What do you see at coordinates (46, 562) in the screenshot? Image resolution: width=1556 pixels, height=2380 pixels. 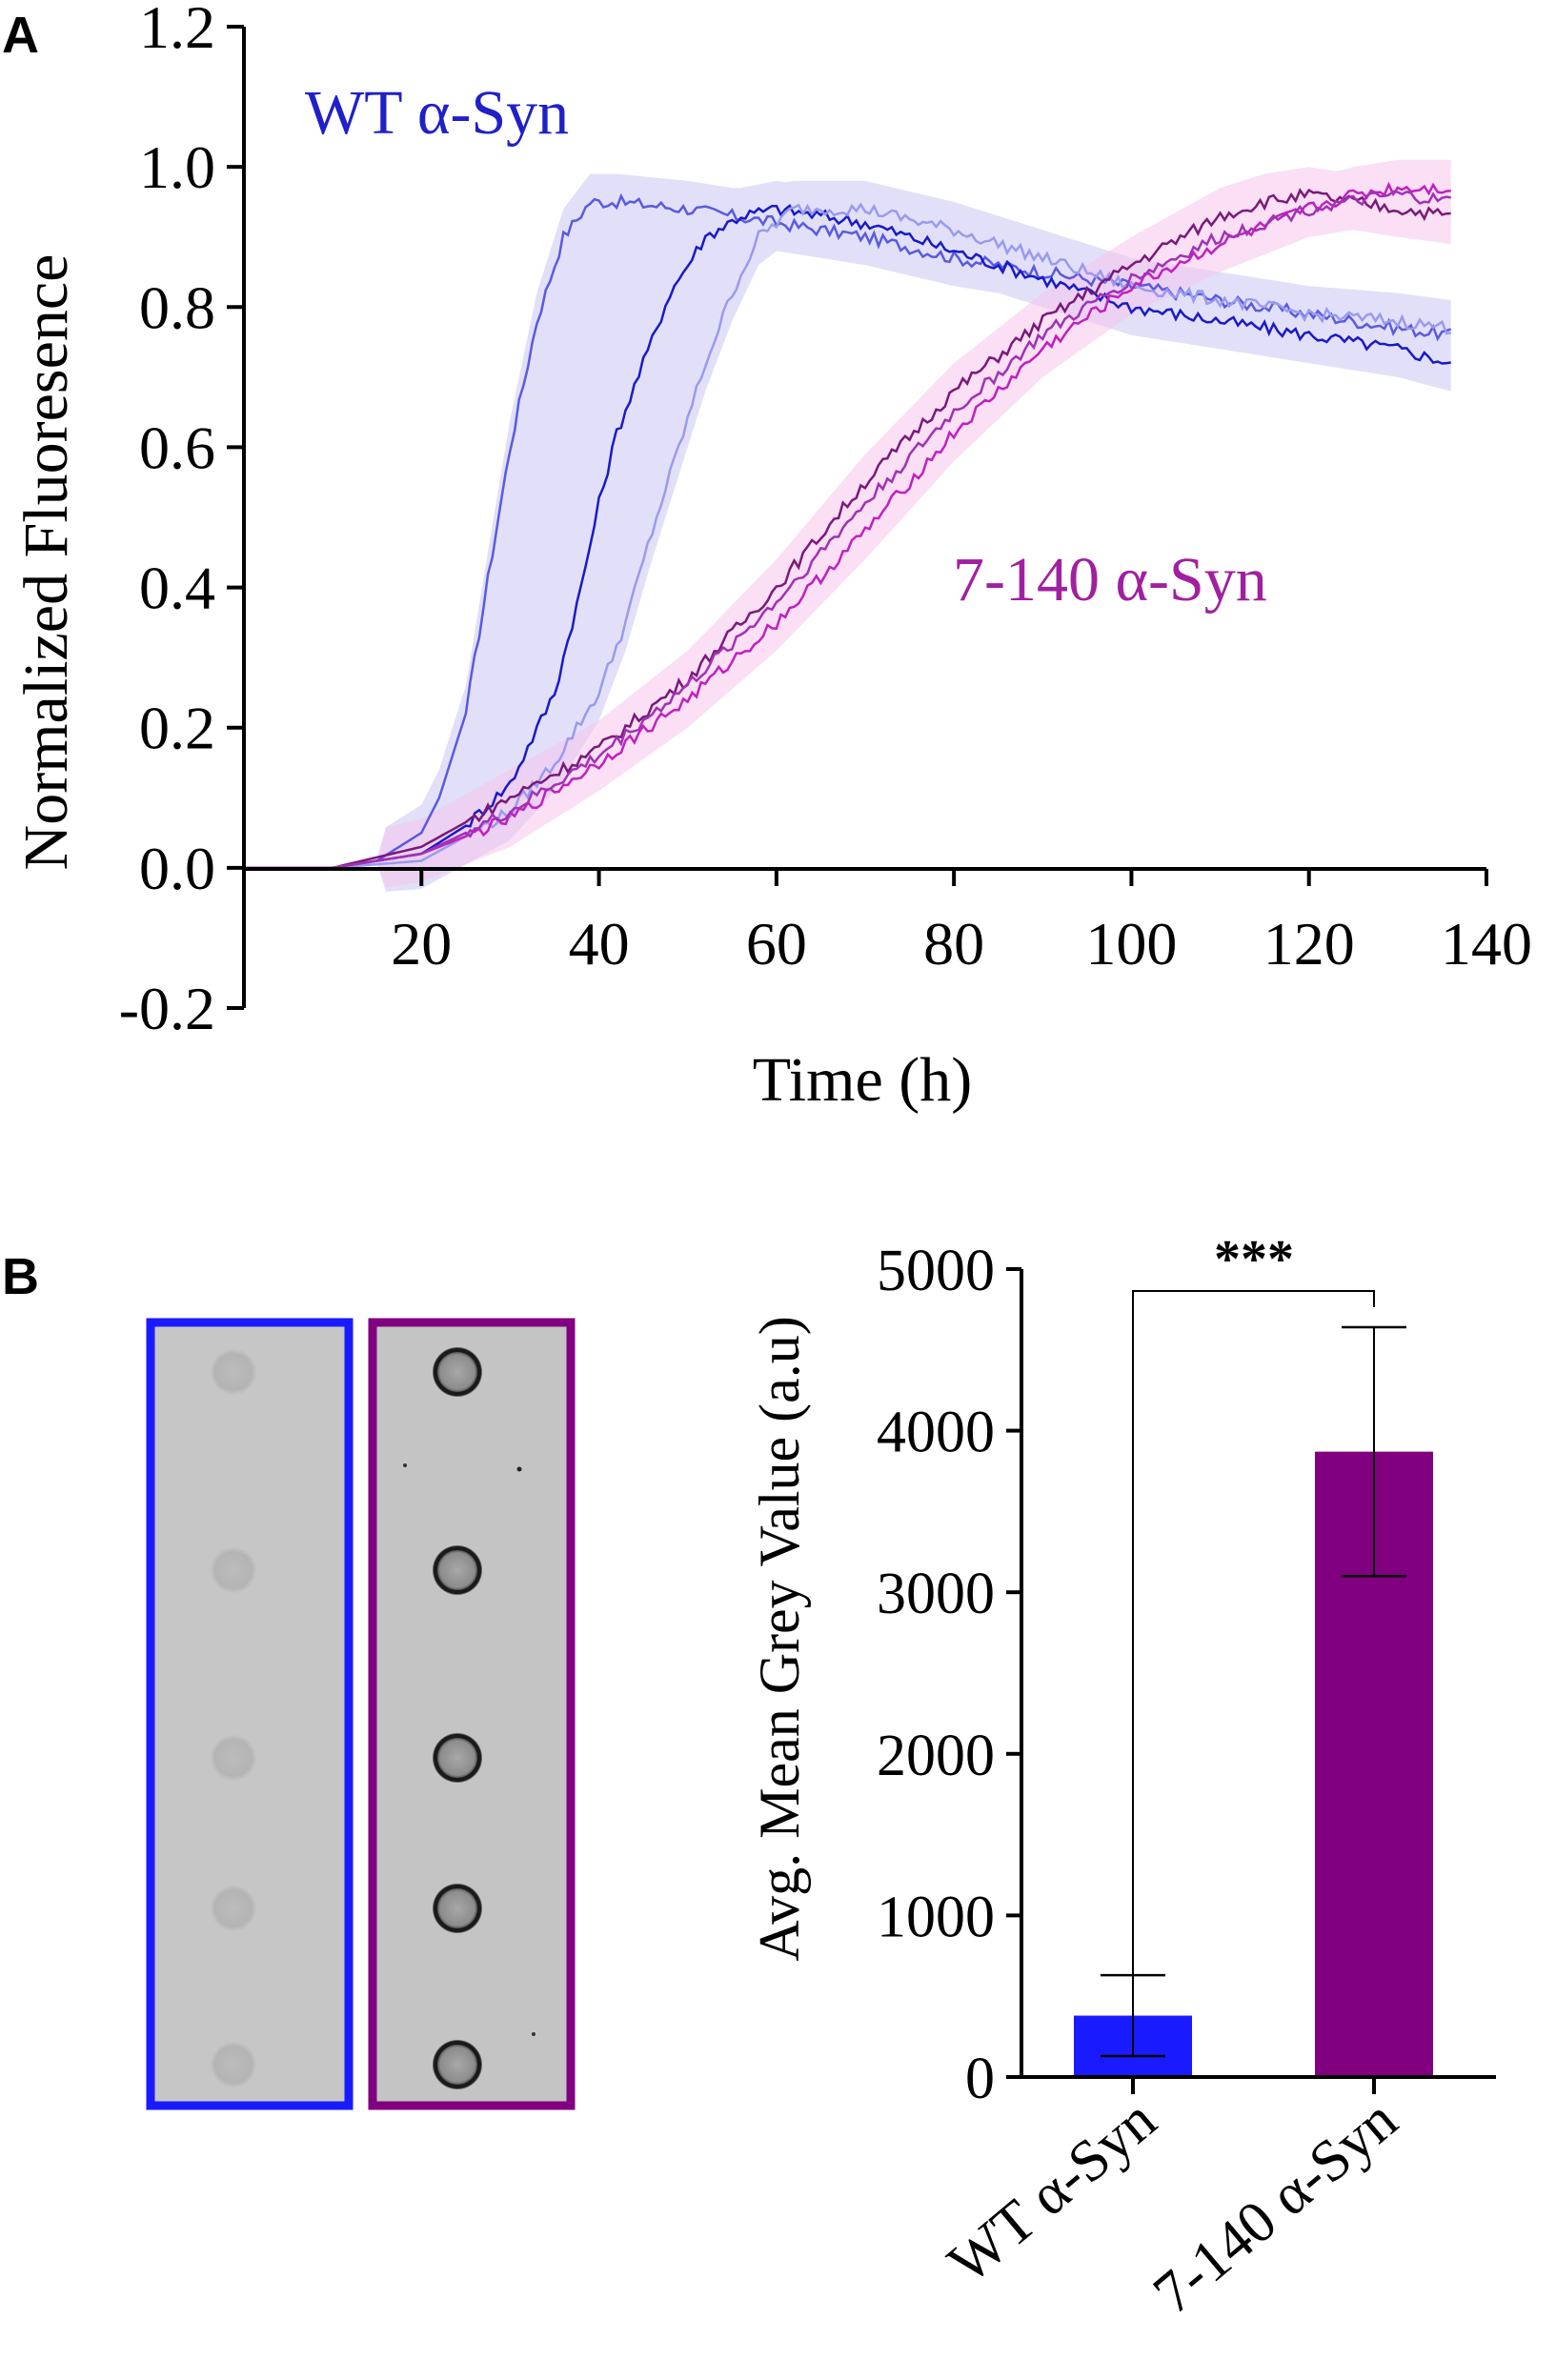 I see `y-axis-title: Normalized Fluoresence` at bounding box center [46, 562].